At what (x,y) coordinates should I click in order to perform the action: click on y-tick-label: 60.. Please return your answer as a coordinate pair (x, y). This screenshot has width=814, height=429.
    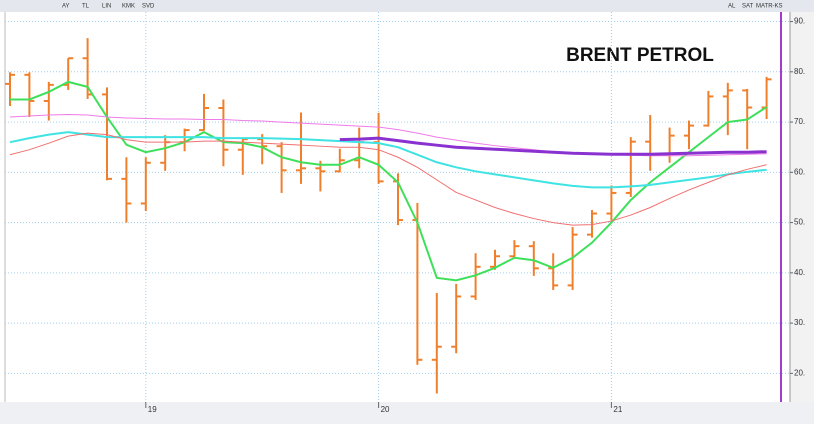
    Looking at the image, I should click on (799, 171).